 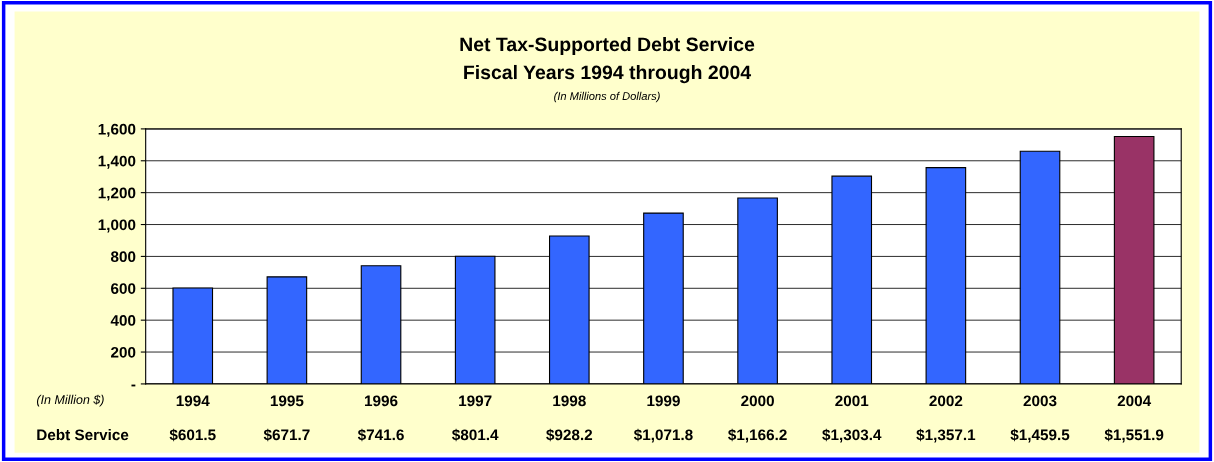 What do you see at coordinates (117, 226) in the screenshot?
I see `y-tick-label: 1,000` at bounding box center [117, 226].